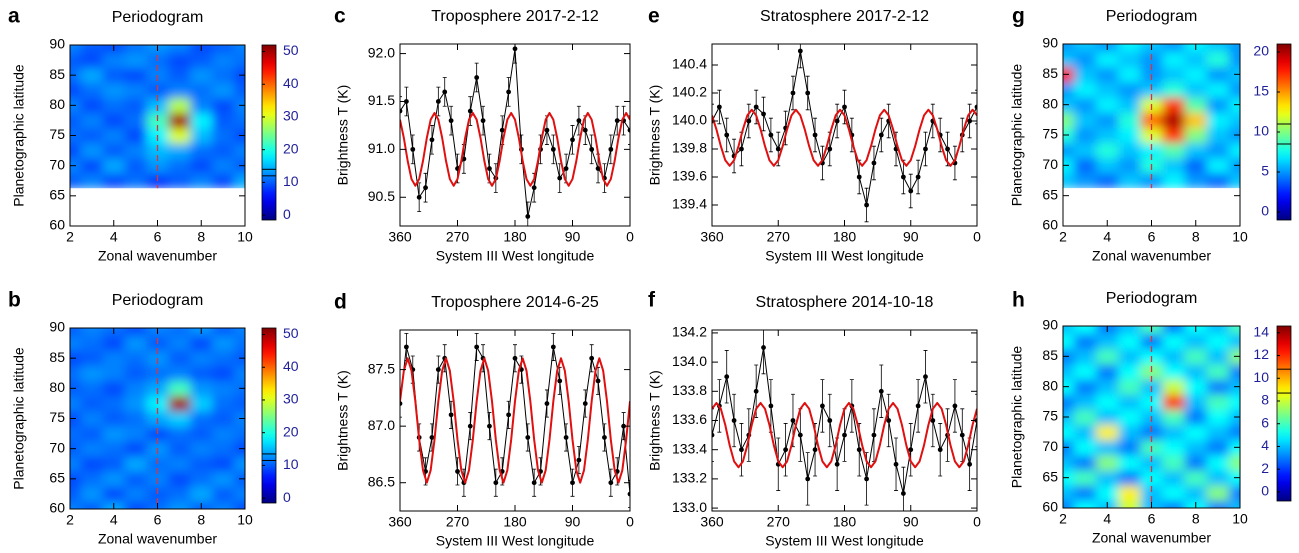 Image resolution: width=1299 pixels, height=553 pixels. Describe the element at coordinates (1265, 211) in the screenshot. I see `colorbar-tick-label: 0` at that location.